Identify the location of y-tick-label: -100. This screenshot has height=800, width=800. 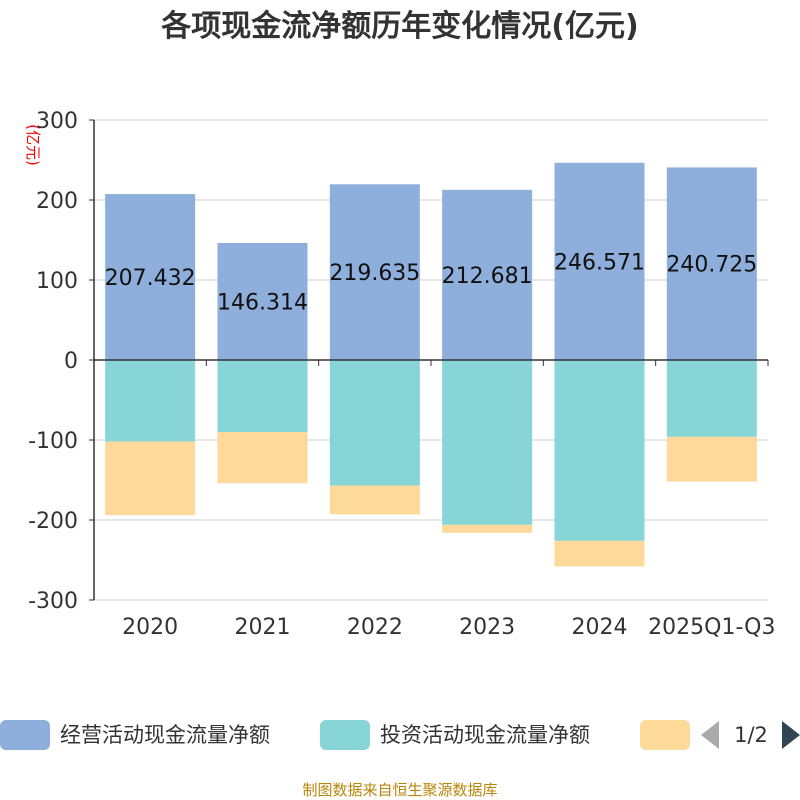
(53, 441).